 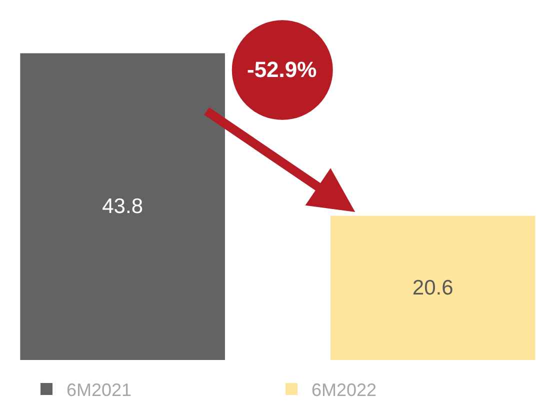 What do you see at coordinates (282, 69) in the screenshot?
I see `annotation: -52.9%` at bounding box center [282, 69].